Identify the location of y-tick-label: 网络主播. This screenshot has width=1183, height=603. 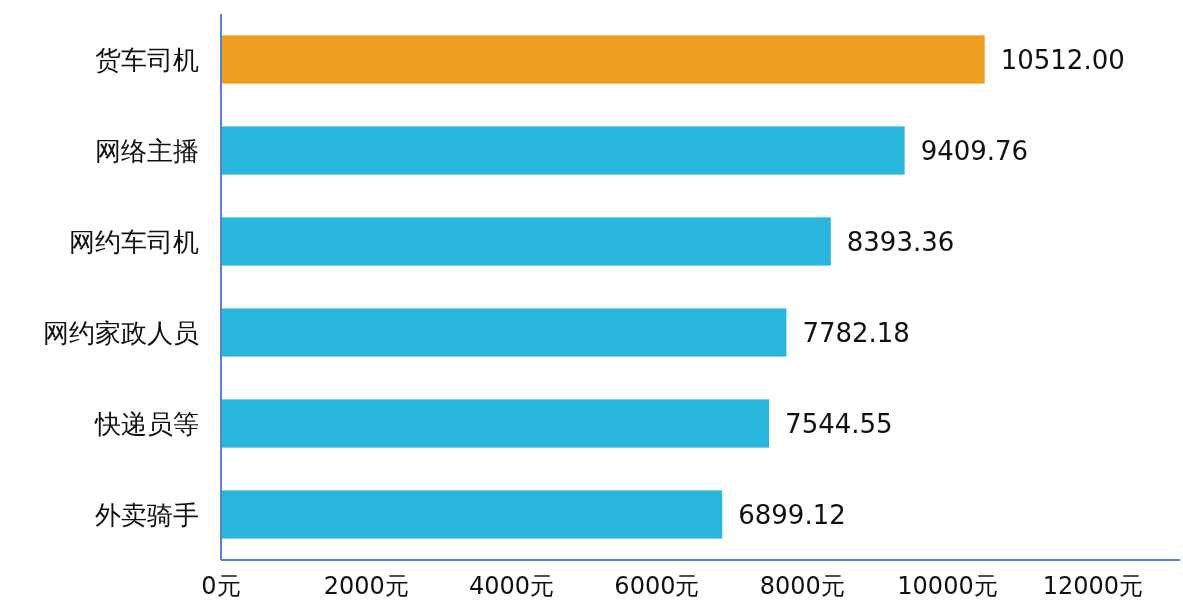
(147, 150).